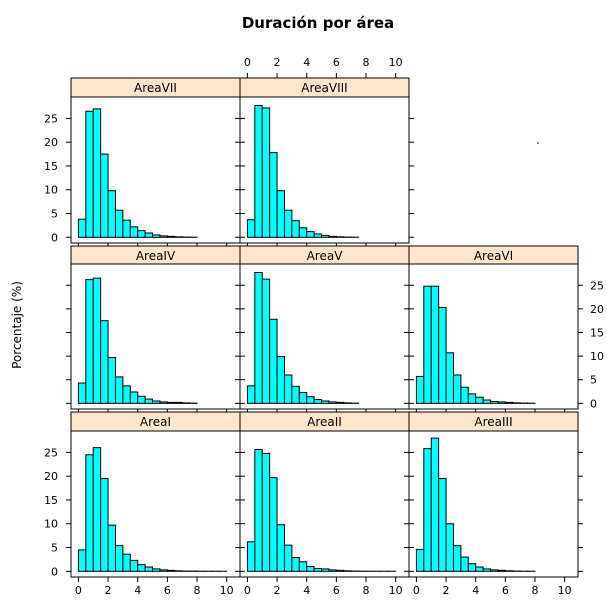  What do you see at coordinates (54, 237) in the screenshot?
I see `y-tick-label: 0` at bounding box center [54, 237].